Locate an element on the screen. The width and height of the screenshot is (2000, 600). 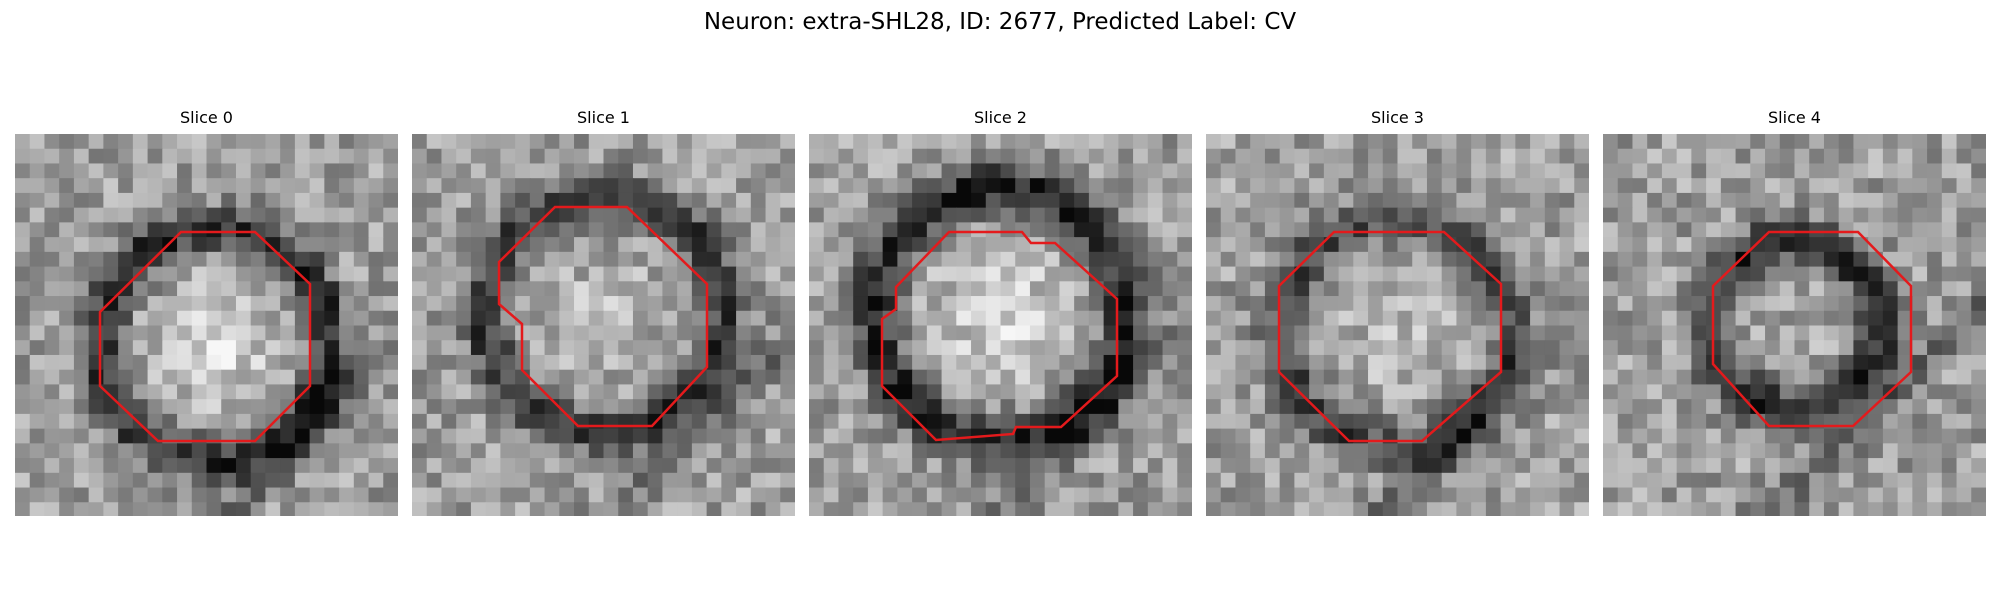
slice-title-0: Slice 0 is located at coordinates (206, 117).